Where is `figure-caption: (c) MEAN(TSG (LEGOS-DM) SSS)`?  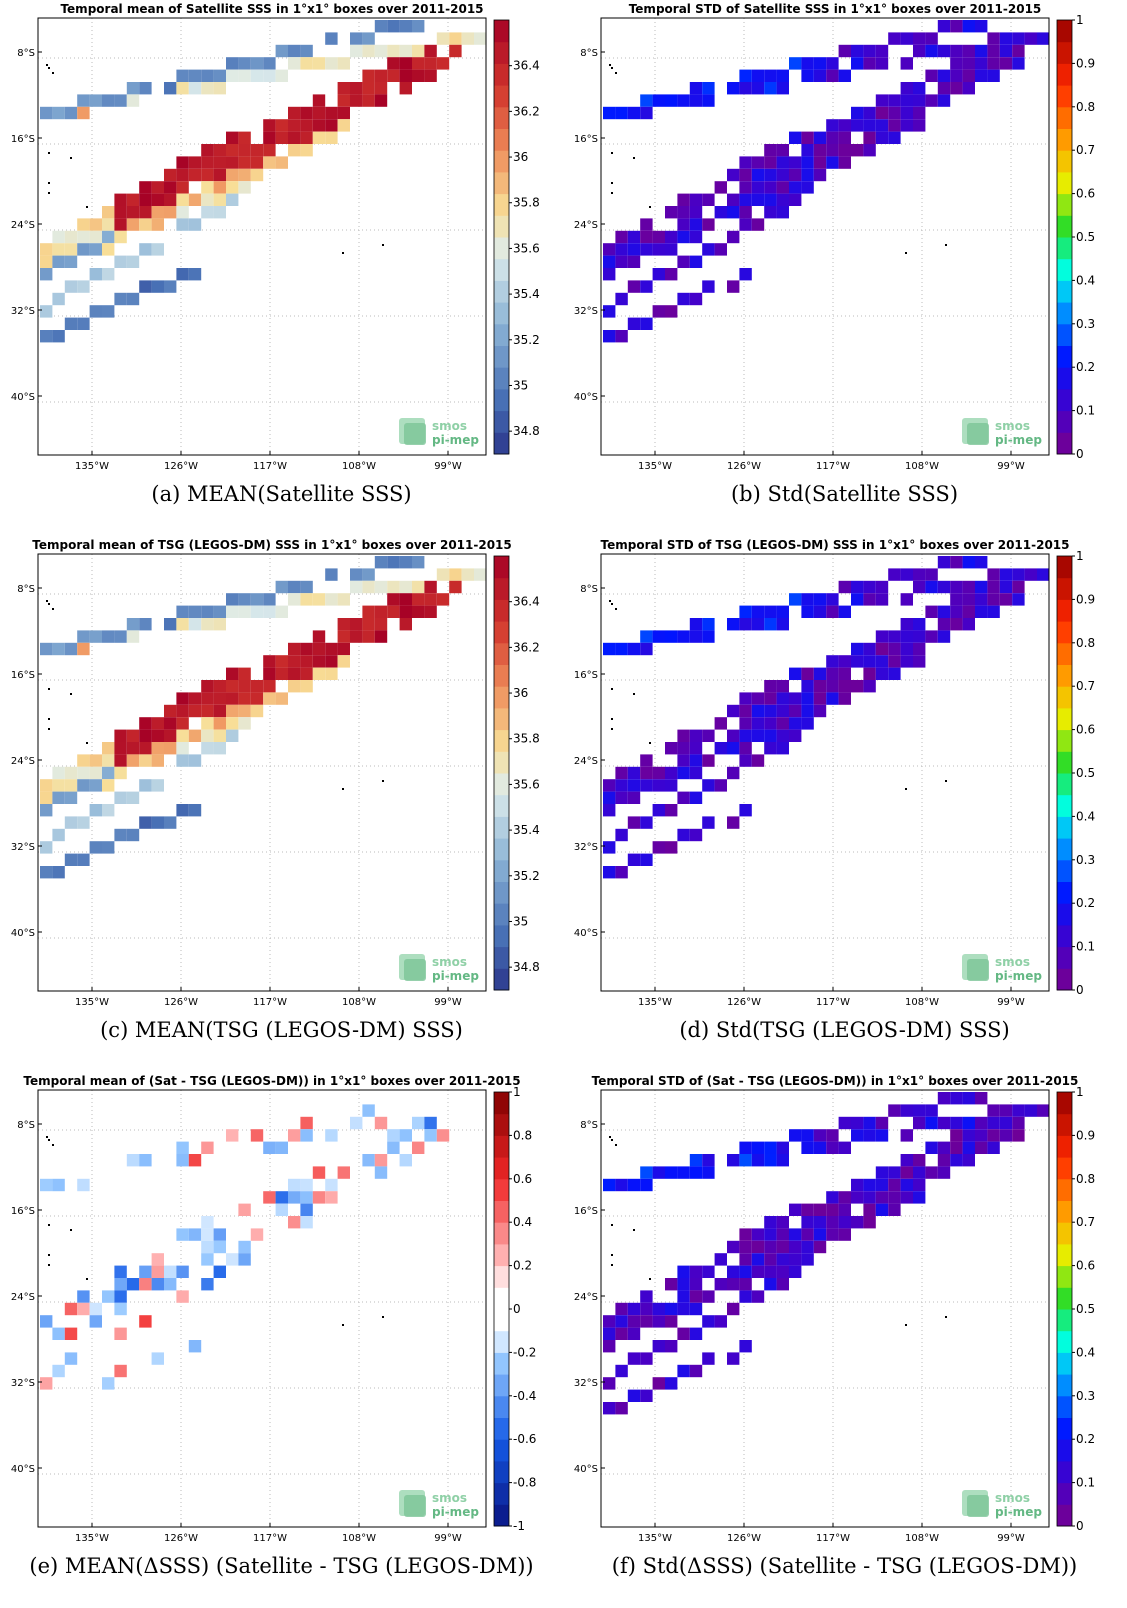
figure-caption: (c) MEAN(TSG (LEGOS-DM) SSS) is located at coordinates (281, 1030).